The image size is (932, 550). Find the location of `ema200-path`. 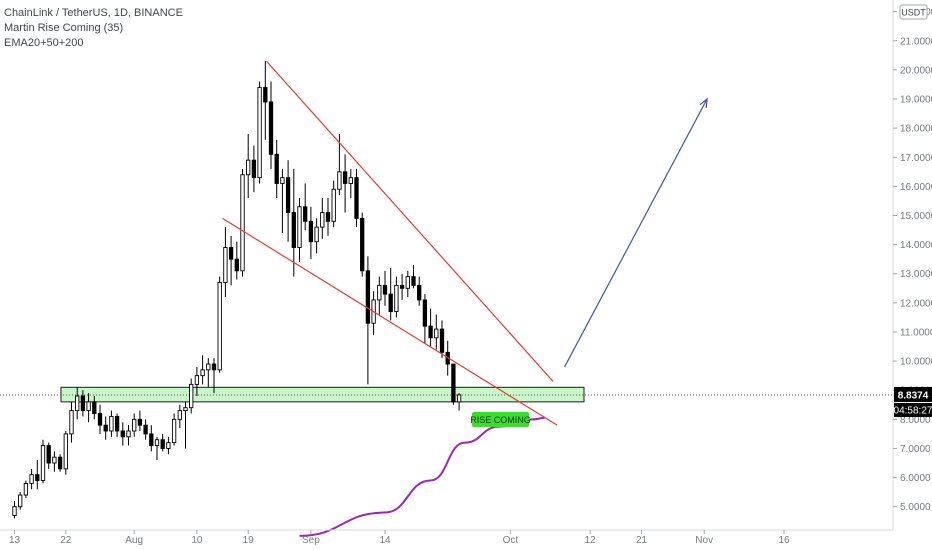

ema200-path is located at coordinates (422, 476).